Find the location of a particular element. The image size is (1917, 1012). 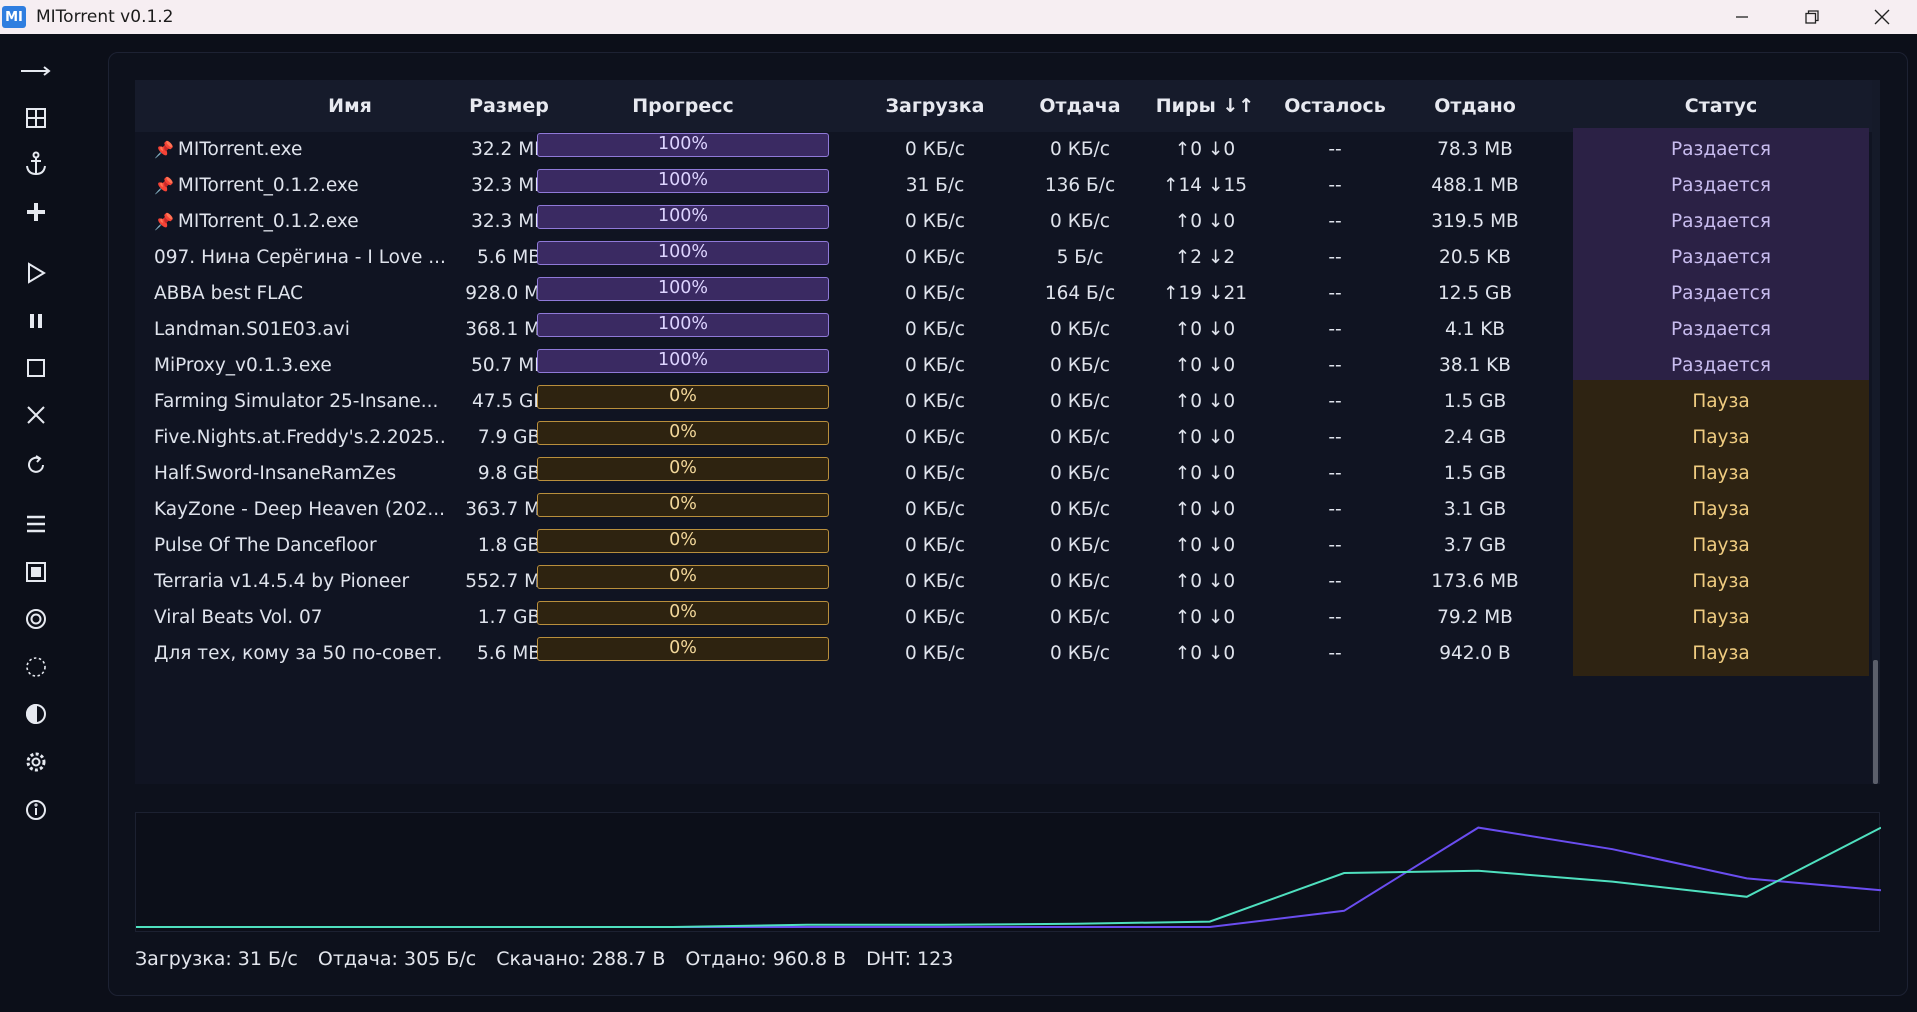

circle-target-icon is located at coordinates (36, 619).